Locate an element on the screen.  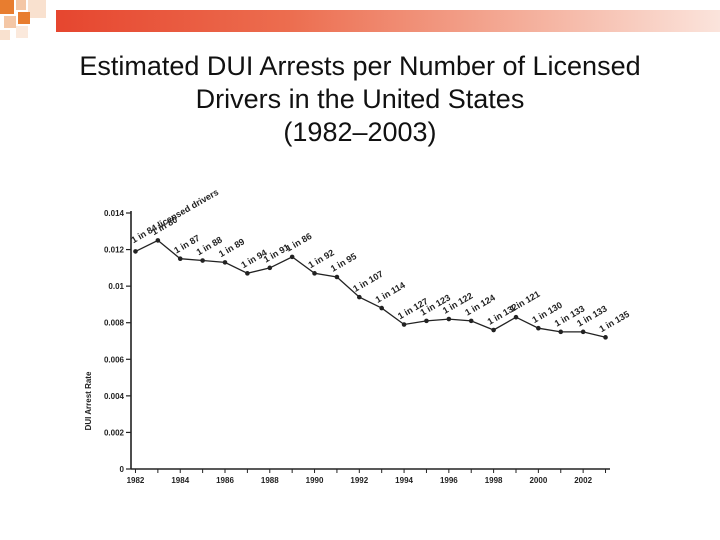
x-tick-label: 1990 is located at coordinates (315, 480).